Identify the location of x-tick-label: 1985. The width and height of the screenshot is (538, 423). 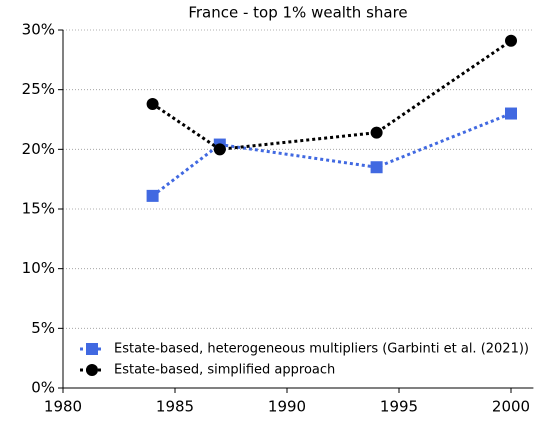
(175, 407).